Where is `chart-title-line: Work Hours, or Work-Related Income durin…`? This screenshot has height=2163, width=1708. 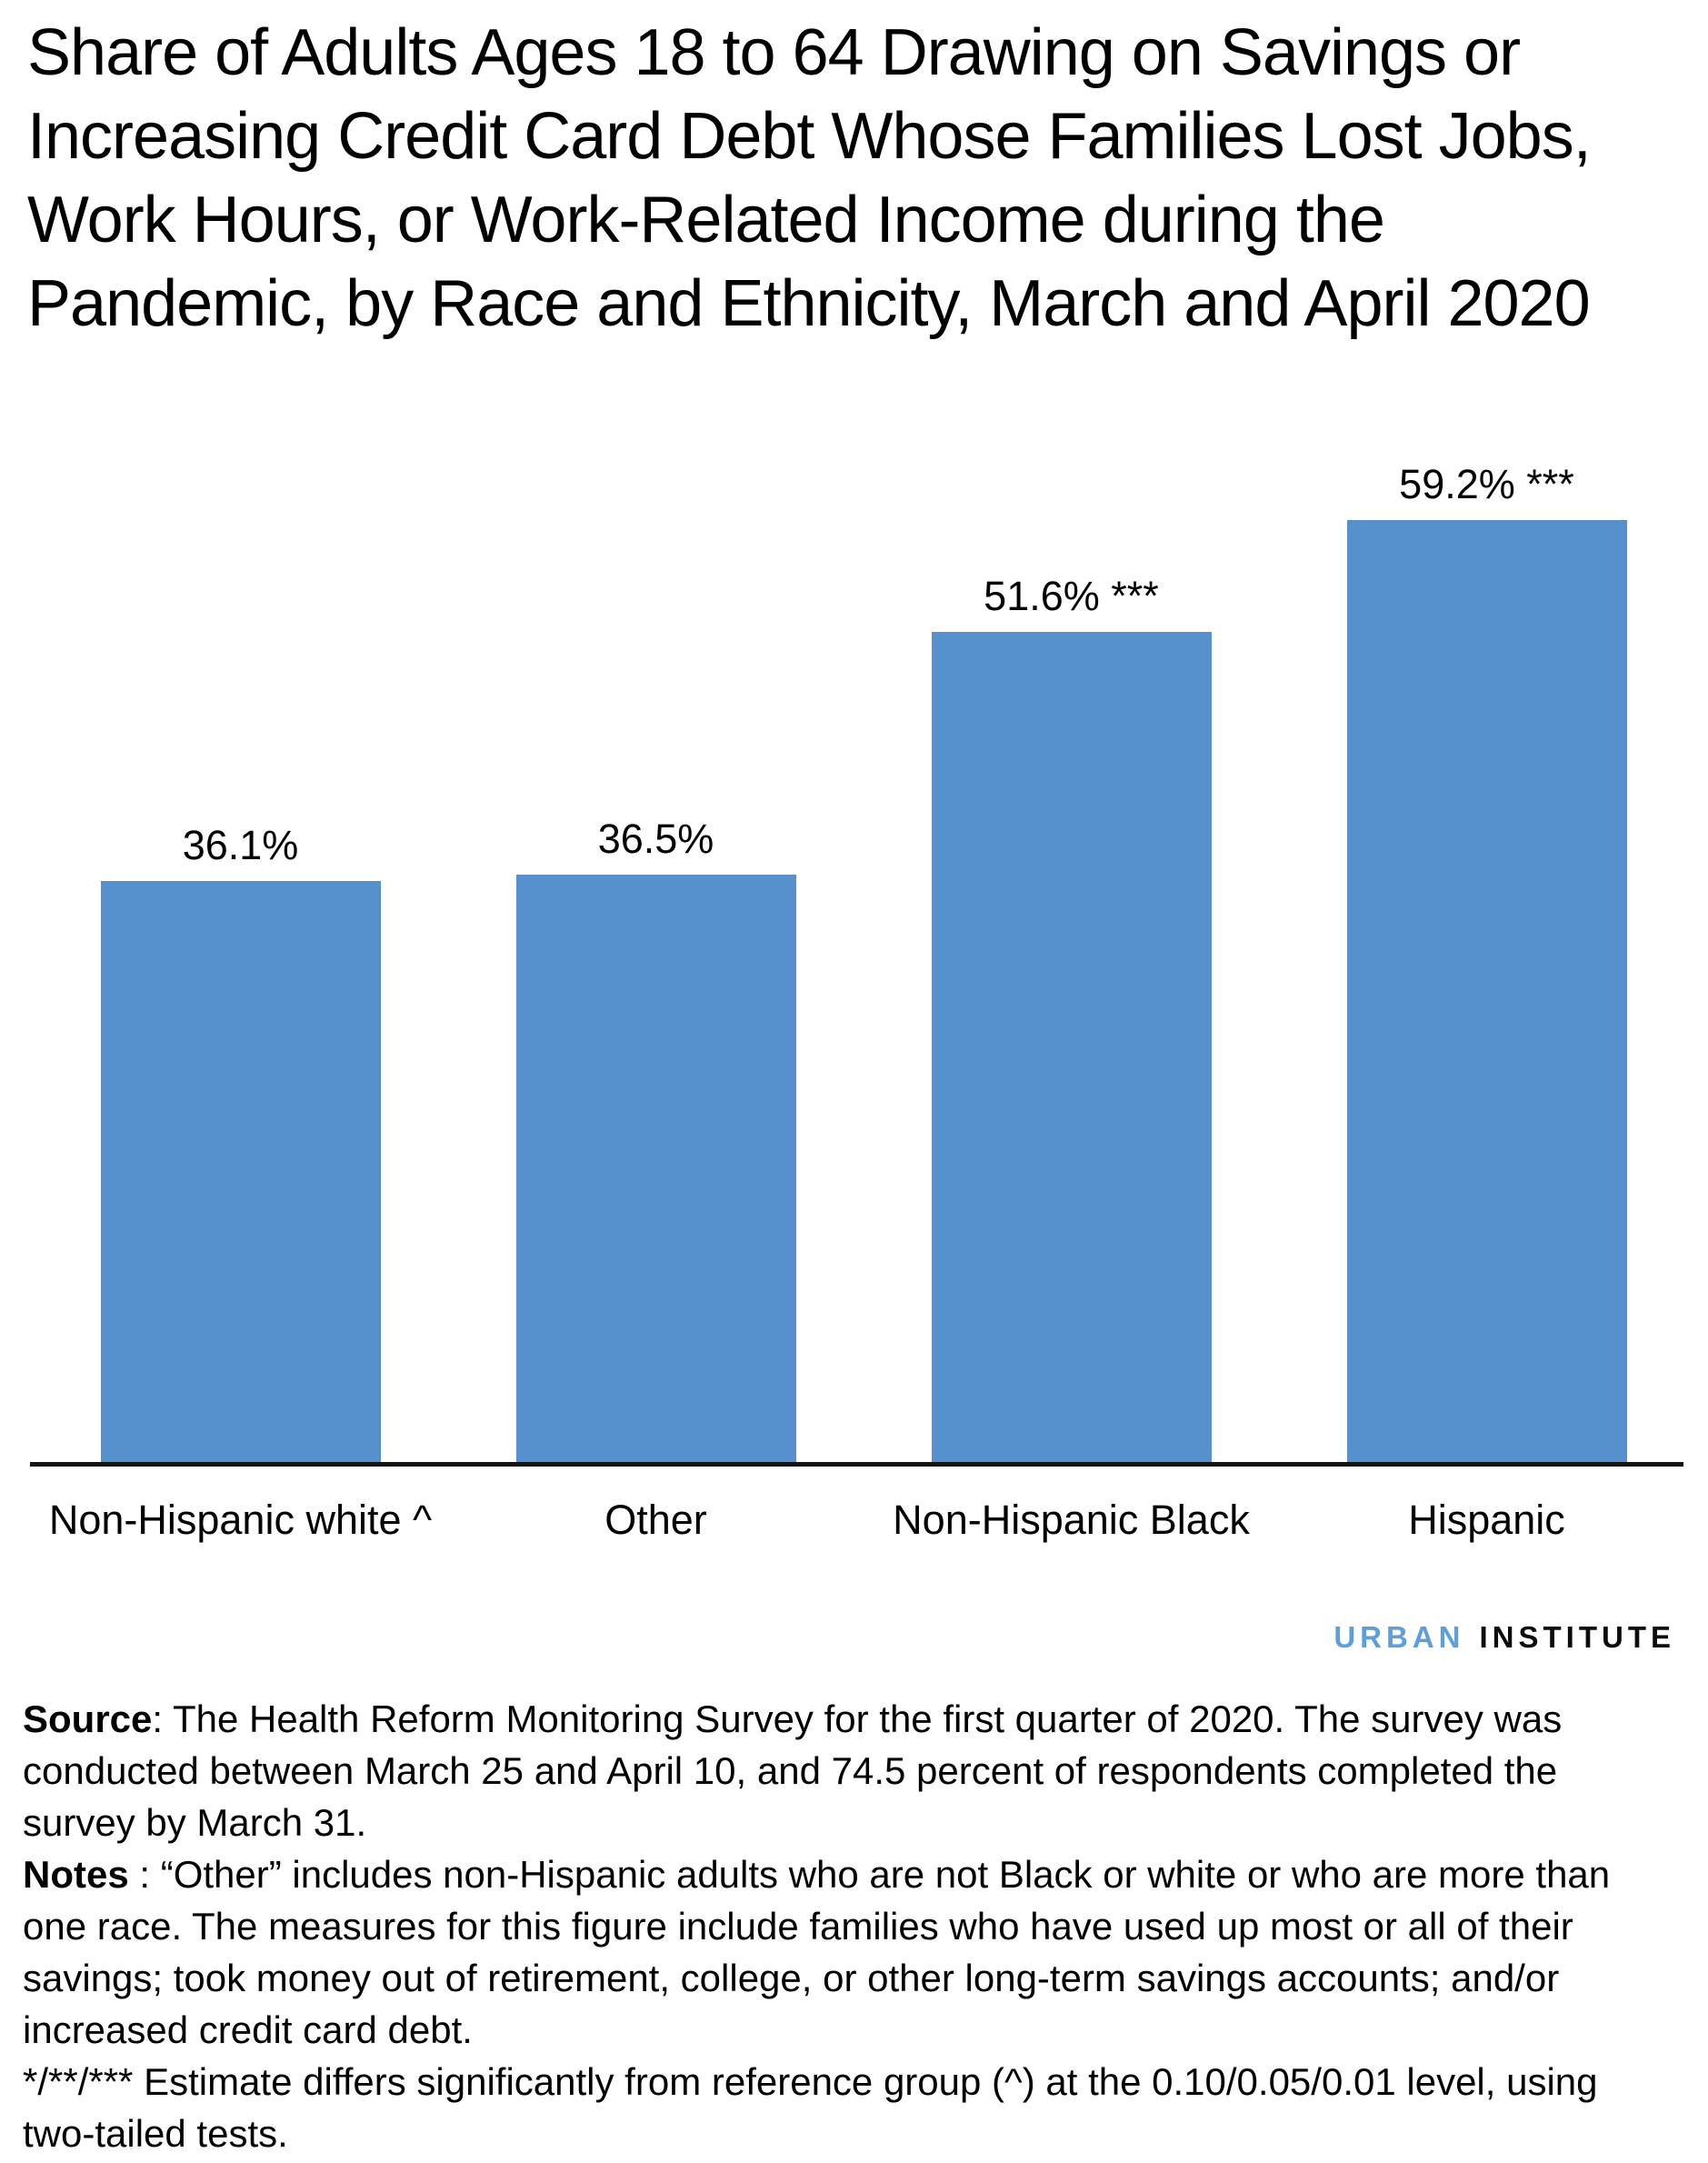
chart-title-line: Work Hours, or Work-Related Income durin… is located at coordinates (706, 220).